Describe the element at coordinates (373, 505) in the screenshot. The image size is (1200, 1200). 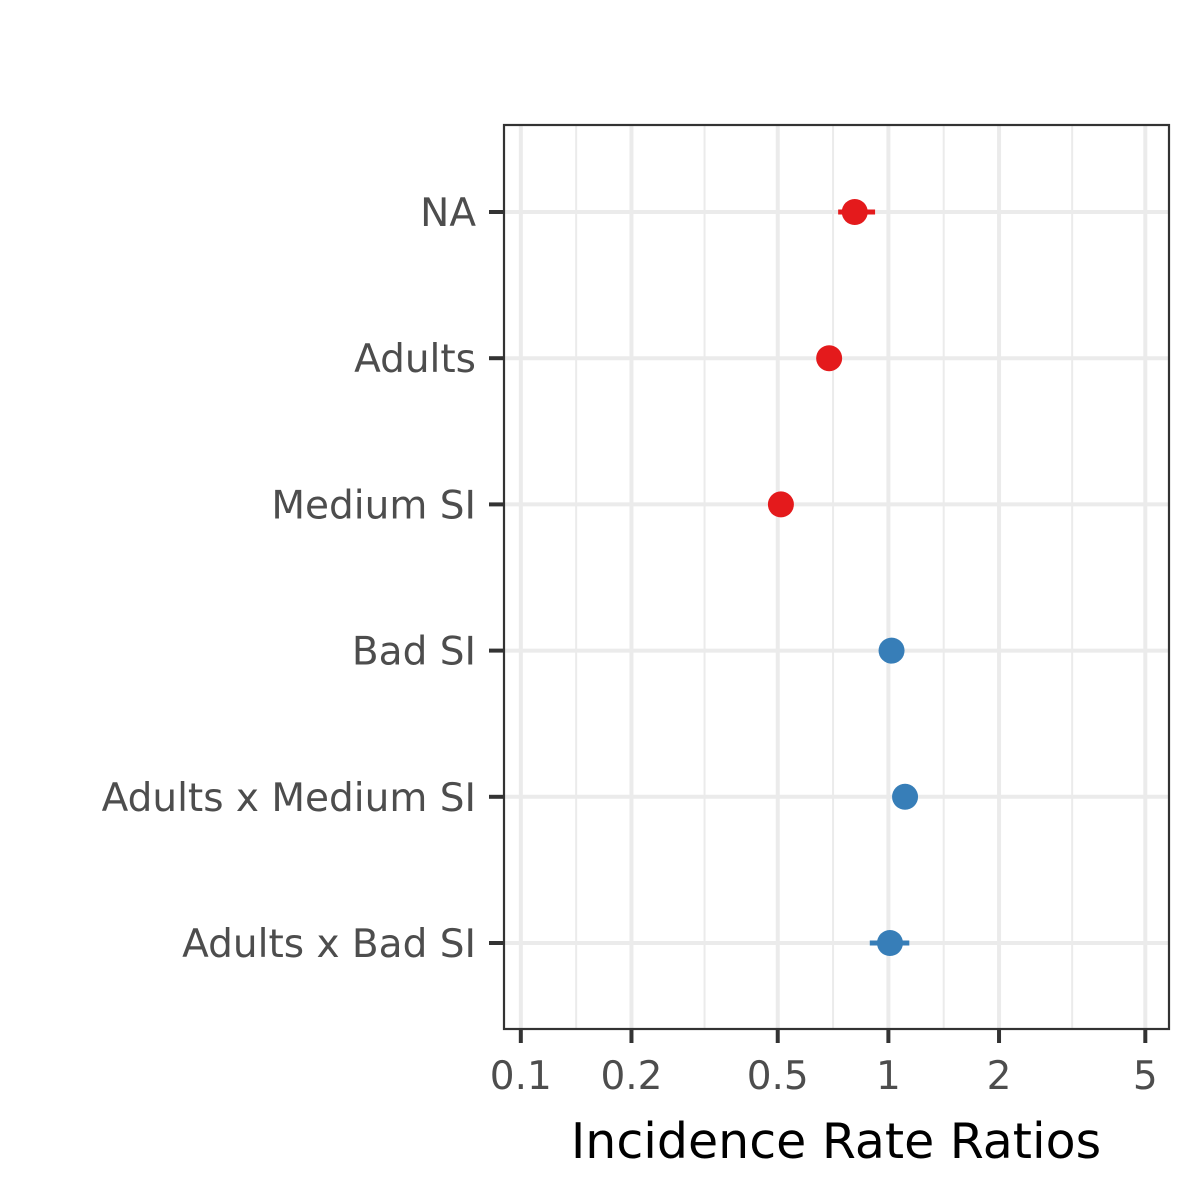
I see `y-tick-label: Medium SI` at that location.